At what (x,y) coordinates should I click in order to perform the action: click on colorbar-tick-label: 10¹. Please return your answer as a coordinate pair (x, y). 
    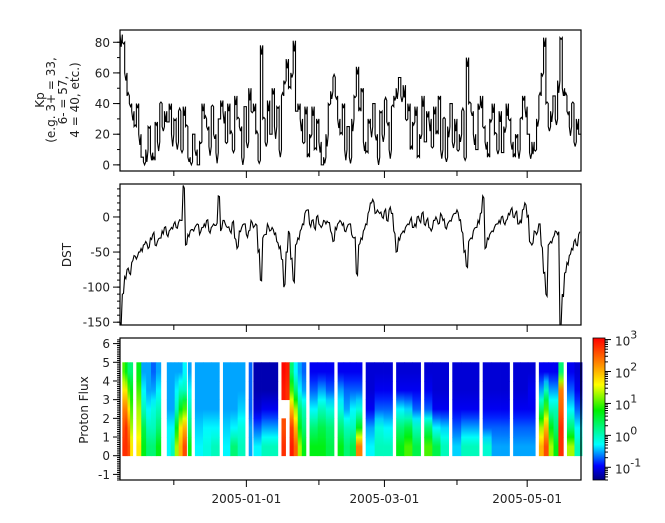
    Looking at the image, I should click on (626, 402).